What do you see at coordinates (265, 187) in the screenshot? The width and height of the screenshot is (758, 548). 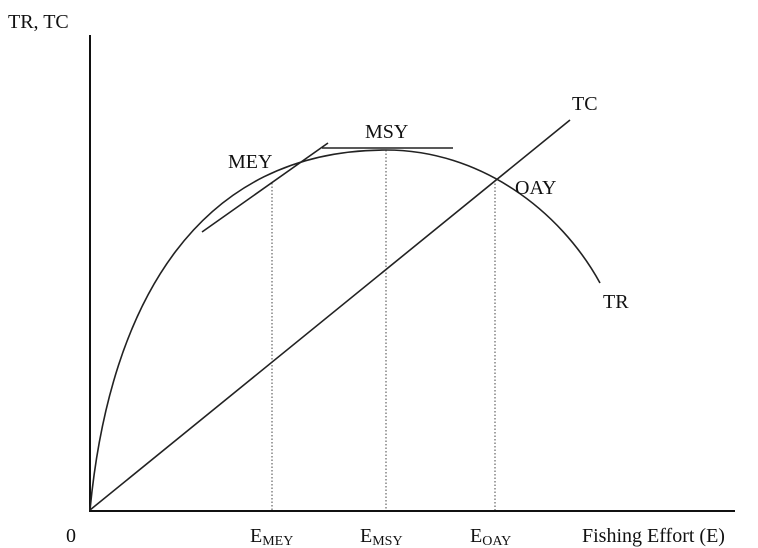 I see `mey-tangent` at bounding box center [265, 187].